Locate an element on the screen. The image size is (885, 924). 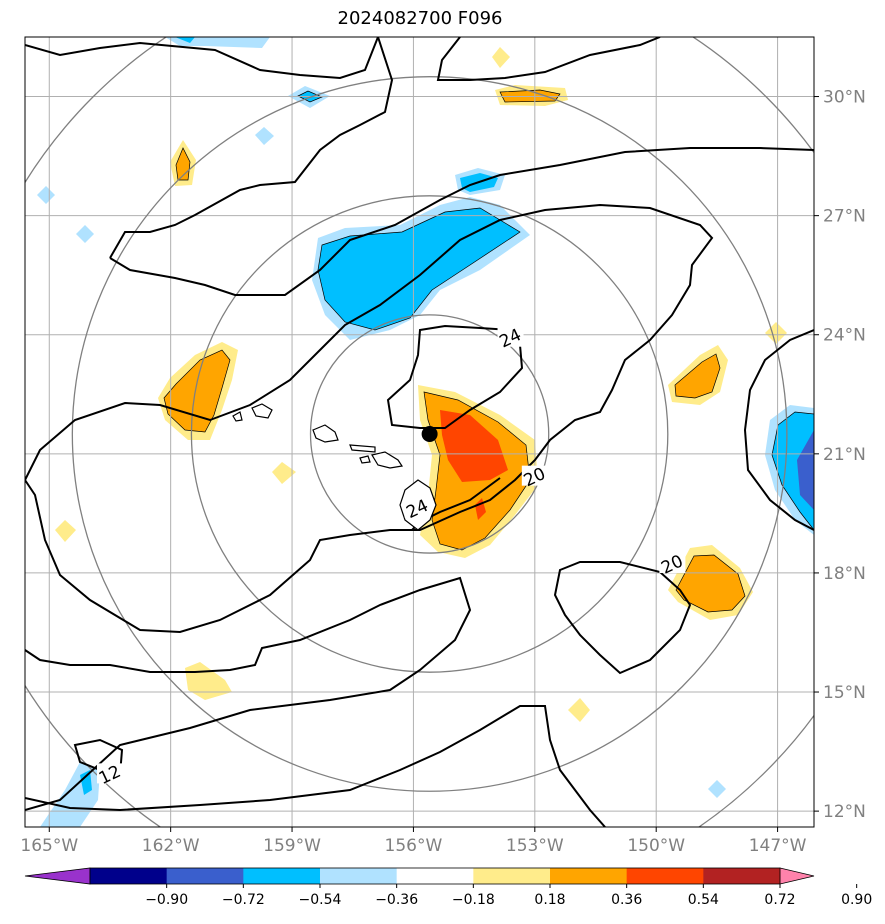
colorbar-tick-label: −0.18 is located at coordinates (473, 900).